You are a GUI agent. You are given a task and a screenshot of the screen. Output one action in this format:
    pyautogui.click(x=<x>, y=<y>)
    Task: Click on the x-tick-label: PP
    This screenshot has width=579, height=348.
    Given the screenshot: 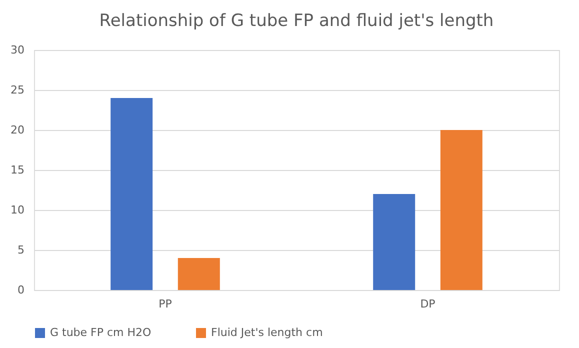 What is the action you would take?
    pyautogui.click(x=165, y=304)
    